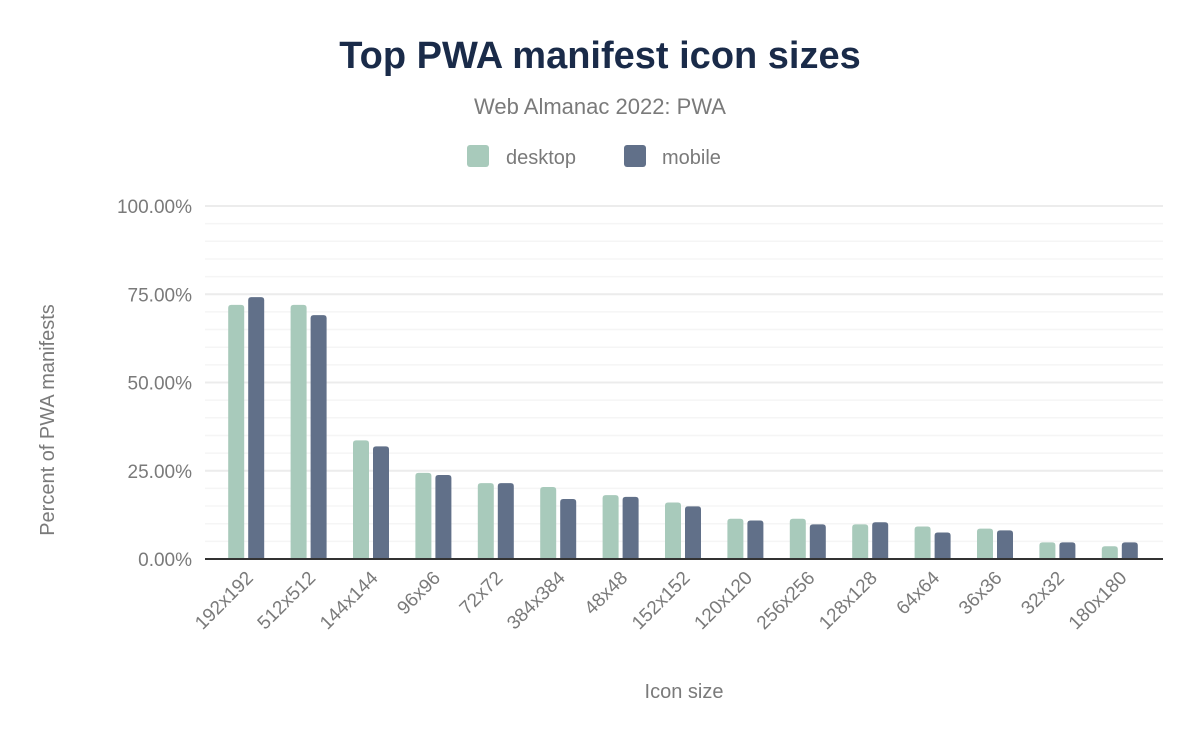 The height and width of the screenshot is (742, 1200). What do you see at coordinates (236, 431) in the screenshot?
I see `bar-desktop-192x192` at bounding box center [236, 431].